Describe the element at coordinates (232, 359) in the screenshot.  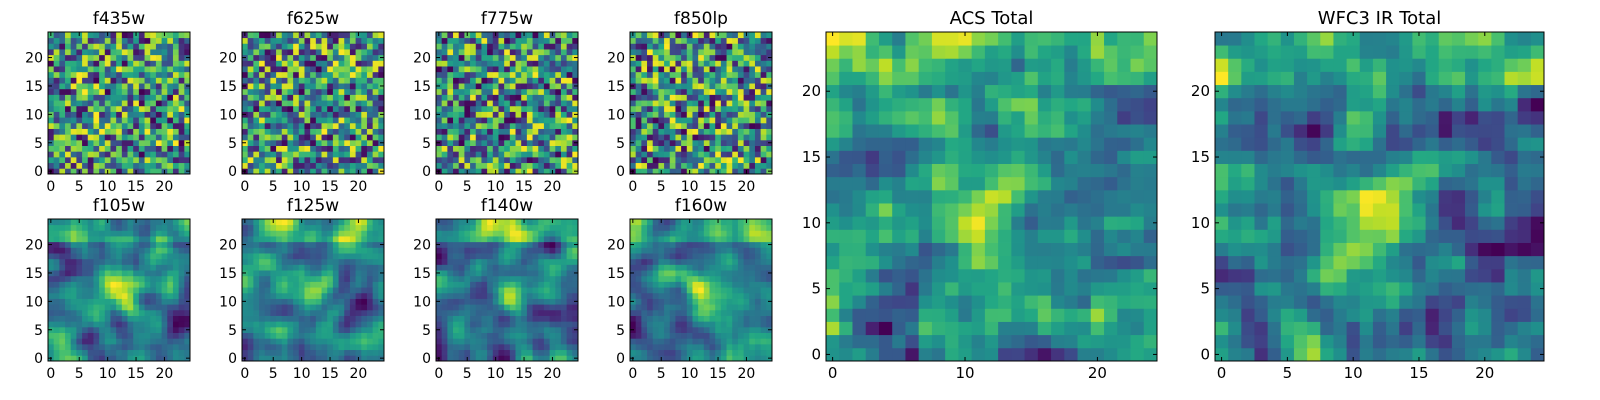
I see `y-tick-label: 0` at that location.